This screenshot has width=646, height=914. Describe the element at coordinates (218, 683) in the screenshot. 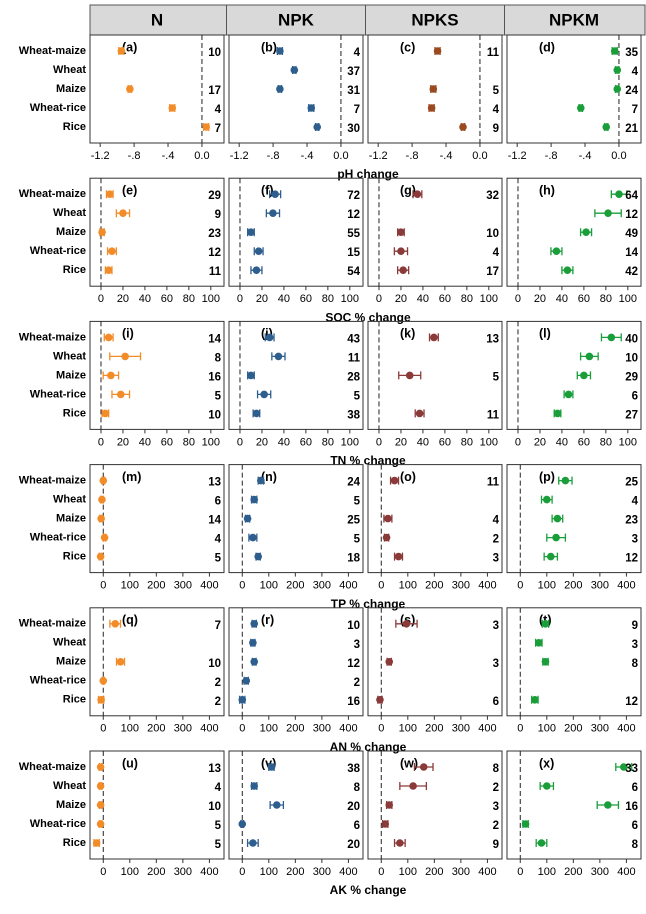

I see `sample-count: 2` at that location.